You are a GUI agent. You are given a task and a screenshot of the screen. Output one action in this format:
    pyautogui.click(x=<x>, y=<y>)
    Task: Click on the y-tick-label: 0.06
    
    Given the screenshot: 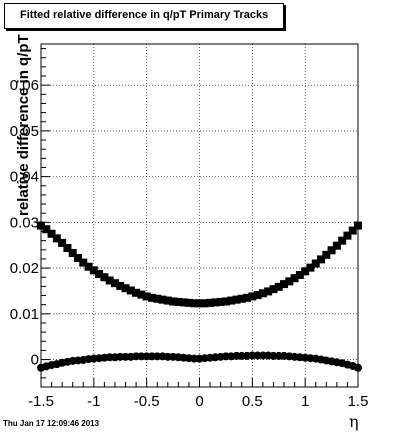 What is the action you would take?
    pyautogui.click(x=24, y=85)
    